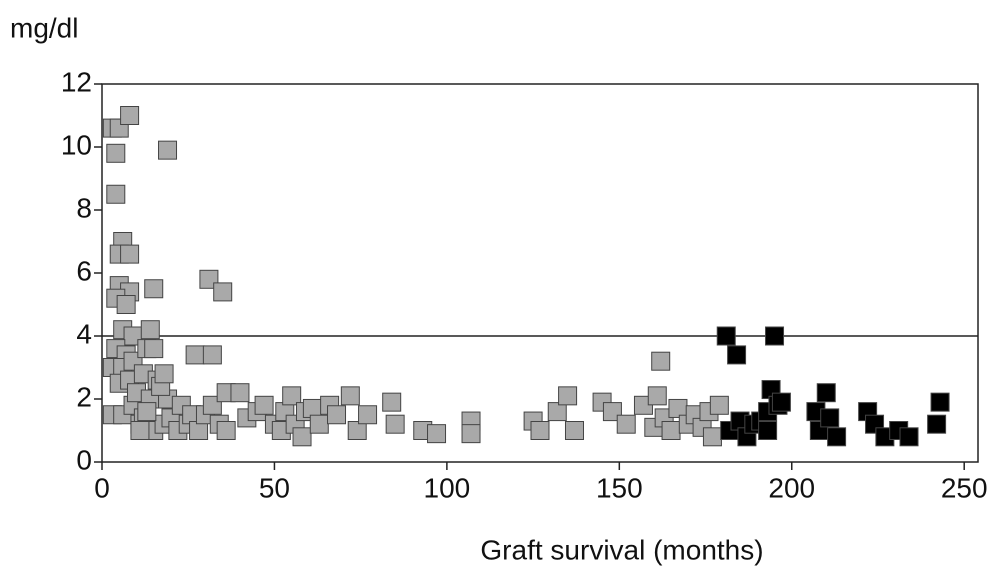 This screenshot has width=1005, height=577. What do you see at coordinates (791, 487) in the screenshot?
I see `x-tick-label: 200` at bounding box center [791, 487].